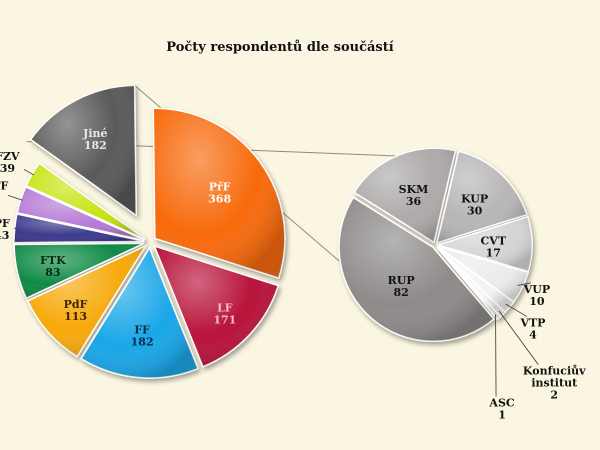 The height and width of the screenshot is (450, 600). What do you see at coordinates (15, 197) in the screenshot?
I see `leader-line-cmtf` at bounding box center [15, 197].